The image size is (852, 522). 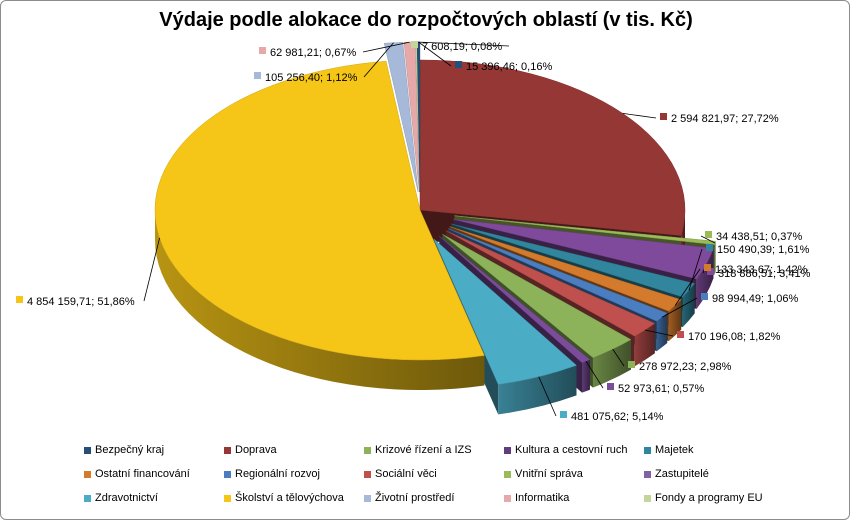 I want to click on slice-zdravotnictv-, so click(x=505, y=311).